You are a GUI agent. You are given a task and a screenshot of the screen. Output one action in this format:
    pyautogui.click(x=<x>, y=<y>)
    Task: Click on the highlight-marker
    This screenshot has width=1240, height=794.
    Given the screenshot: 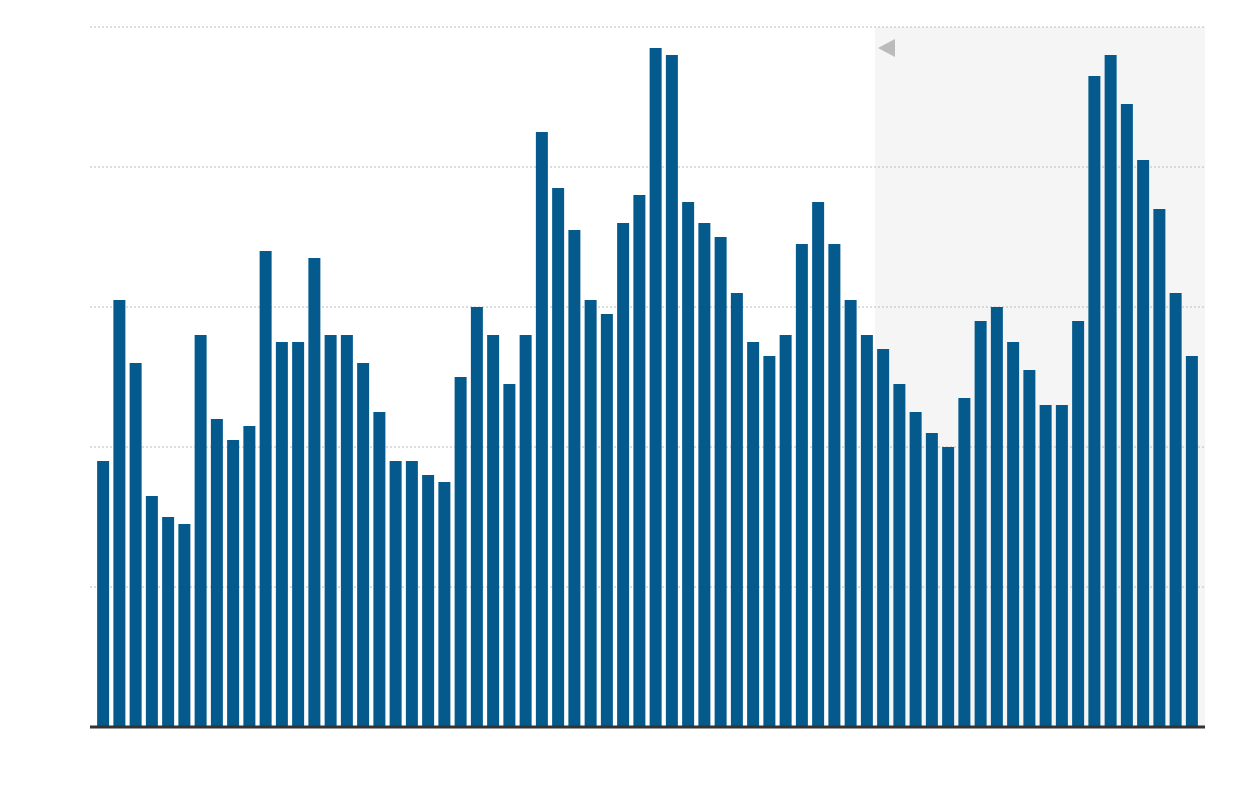 What is the action you would take?
    pyautogui.click(x=886, y=48)
    